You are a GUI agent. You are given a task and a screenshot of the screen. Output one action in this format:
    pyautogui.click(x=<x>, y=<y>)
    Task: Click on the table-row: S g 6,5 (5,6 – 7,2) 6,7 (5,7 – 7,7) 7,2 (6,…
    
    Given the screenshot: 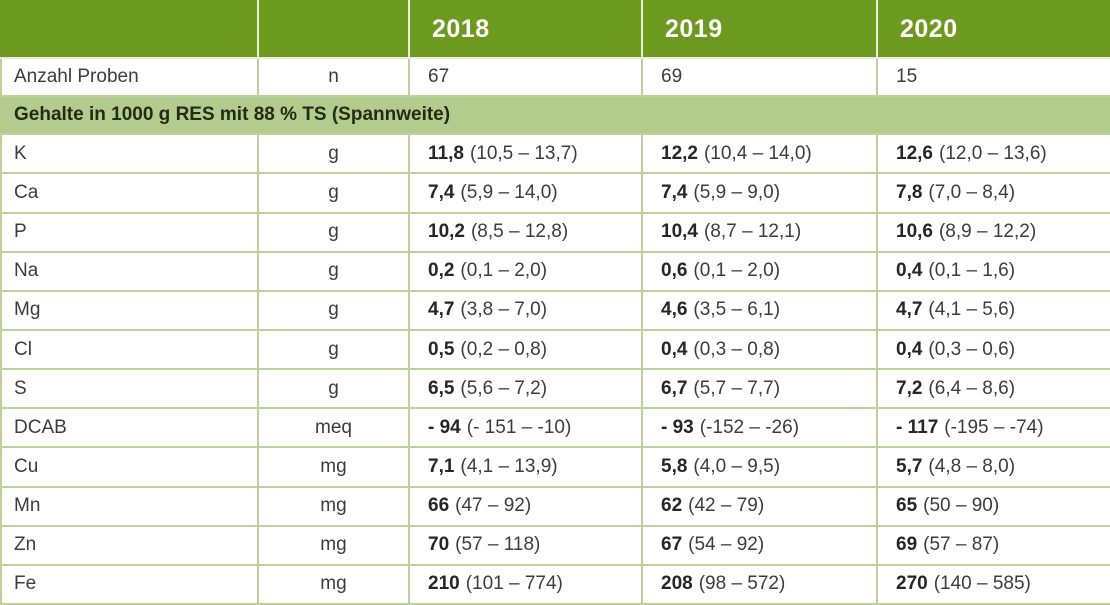 What is the action you would take?
    pyautogui.click(x=555, y=389)
    